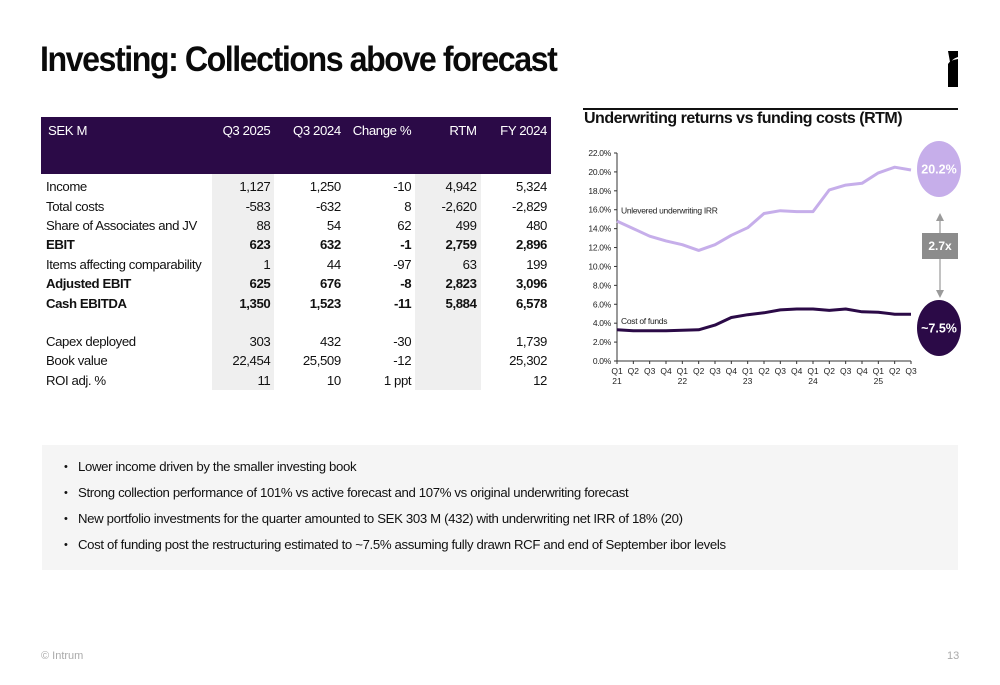 The width and height of the screenshot is (1000, 685). Describe the element at coordinates (528, 361) in the screenshot. I see `table-cell: 25,302` at that location.